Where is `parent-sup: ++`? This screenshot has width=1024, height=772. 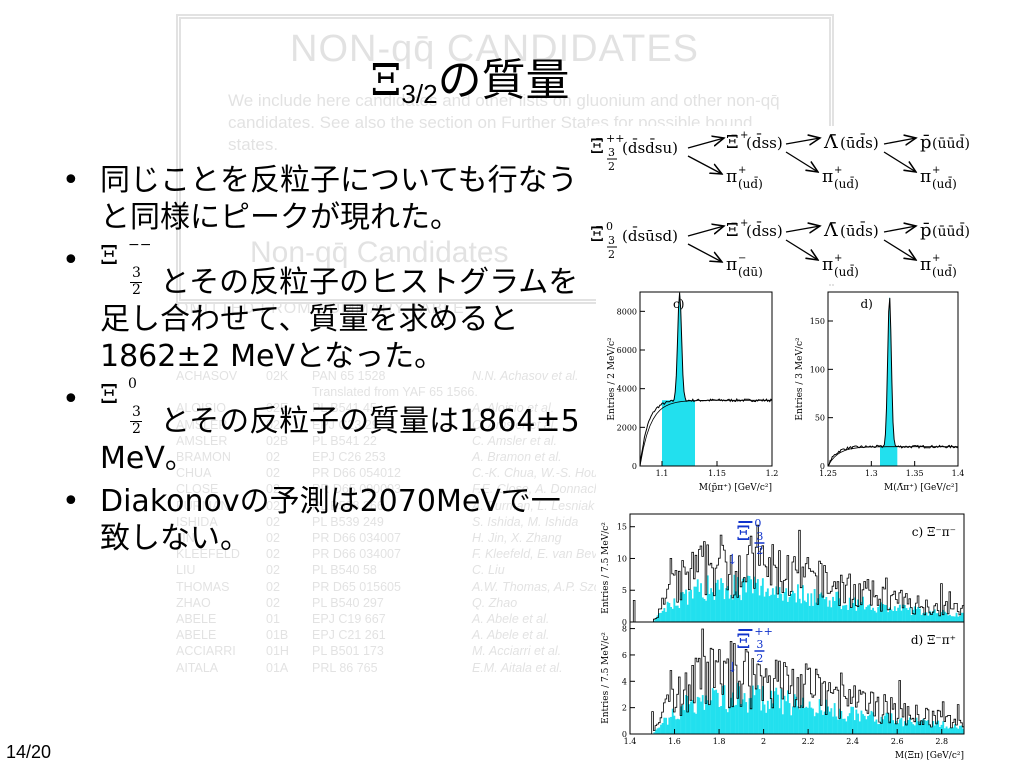 parent-sup: ++ is located at coordinates (615, 138).